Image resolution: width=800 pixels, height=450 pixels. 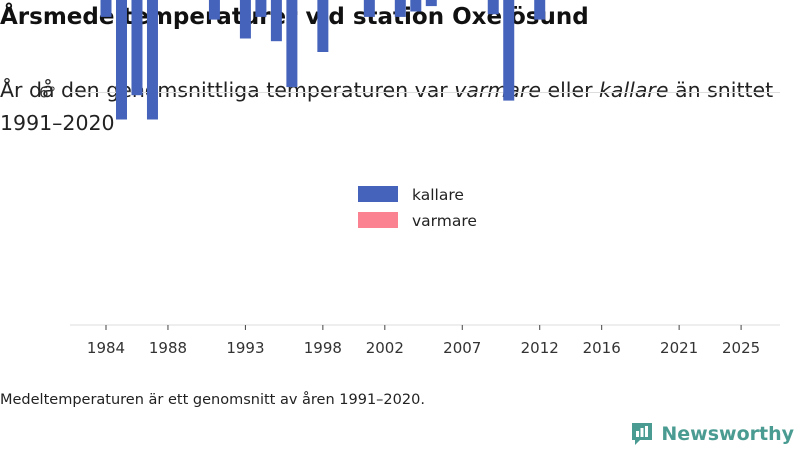 What do you see at coordinates (387, 106) in the screenshot?
I see `subtitle-text-end: än snittet 1991–2020` at bounding box center [387, 106].